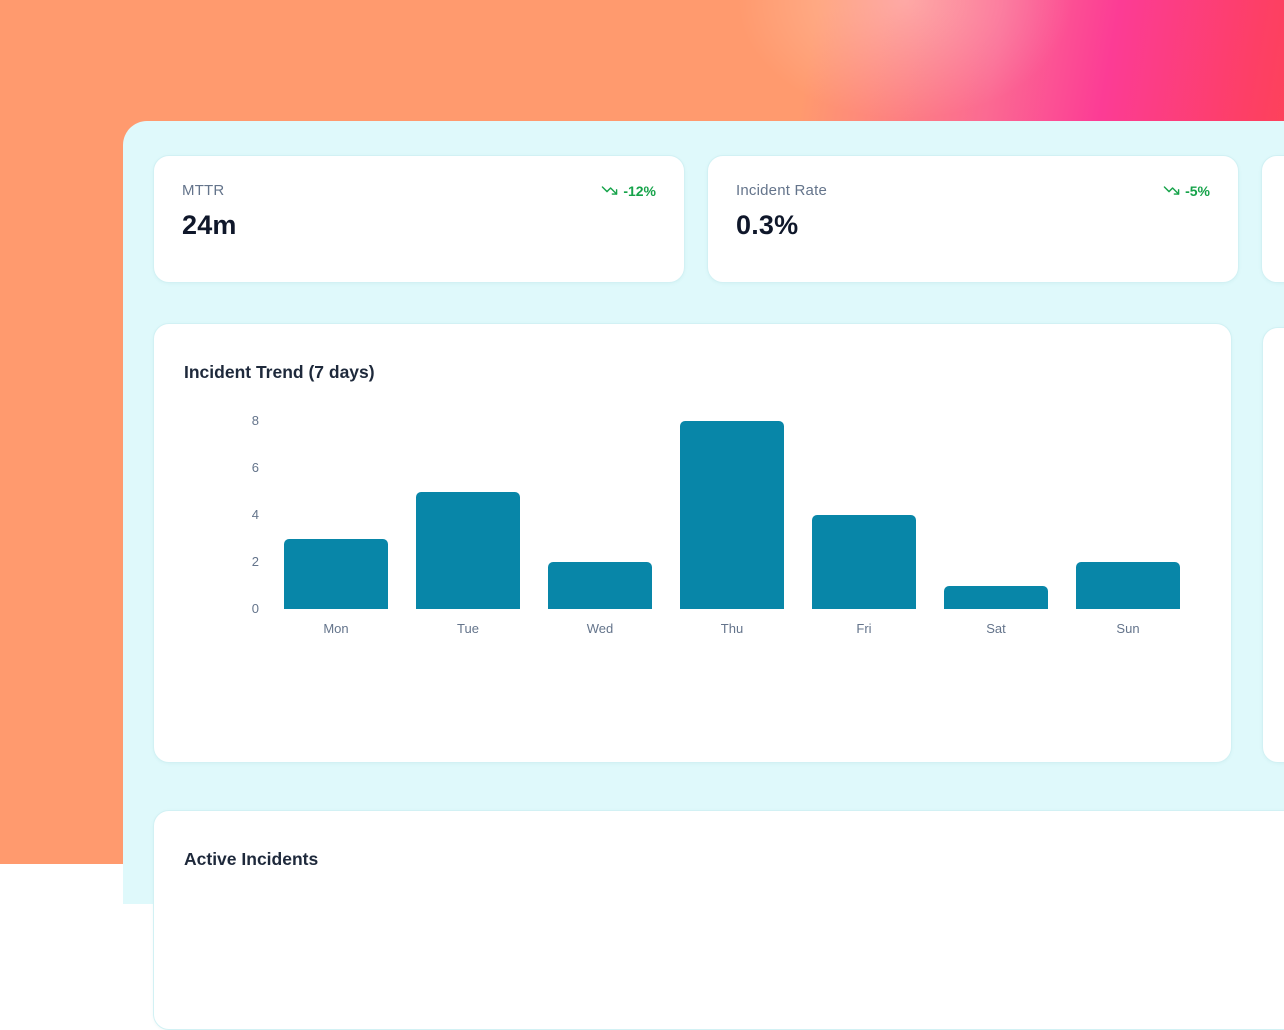  Describe the element at coordinates (419, 190) in the screenshot. I see `stat-card-header: MTTR -12%` at that location.